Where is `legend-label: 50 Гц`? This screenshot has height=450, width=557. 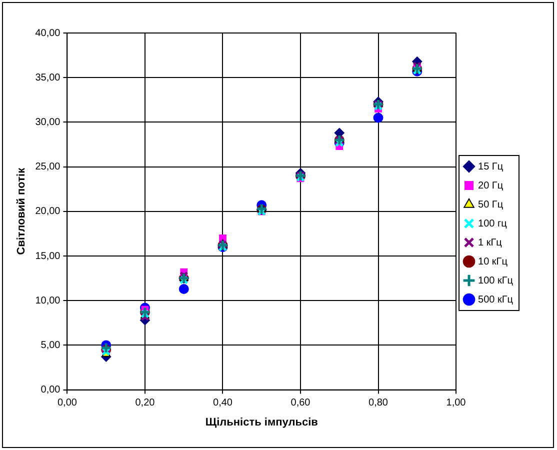
legend-label: 50 Гц is located at coordinates (491, 204).